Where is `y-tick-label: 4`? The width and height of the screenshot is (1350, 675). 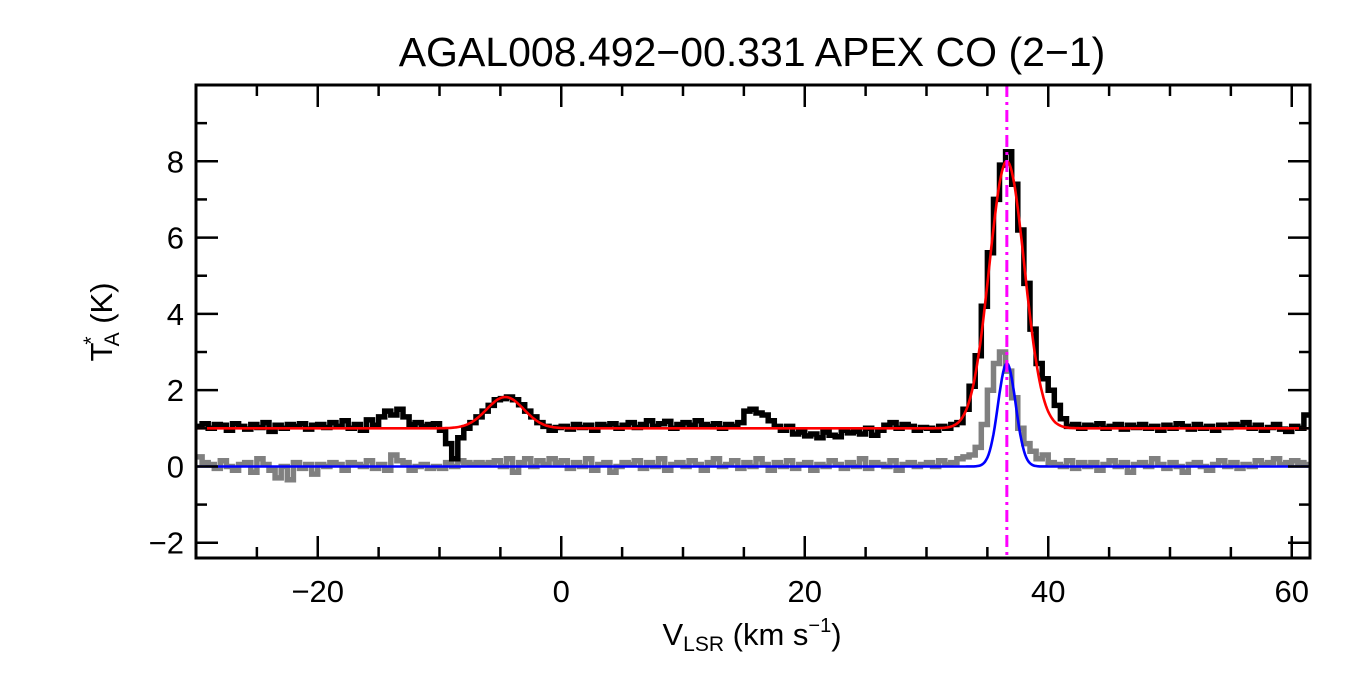 y-tick-label: 4 is located at coordinates (175, 314).